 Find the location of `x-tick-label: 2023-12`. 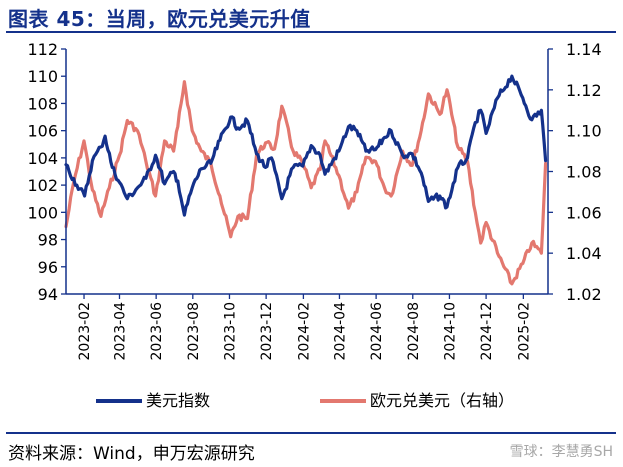

x-tick-label: 2023-12 is located at coordinates (267, 331).